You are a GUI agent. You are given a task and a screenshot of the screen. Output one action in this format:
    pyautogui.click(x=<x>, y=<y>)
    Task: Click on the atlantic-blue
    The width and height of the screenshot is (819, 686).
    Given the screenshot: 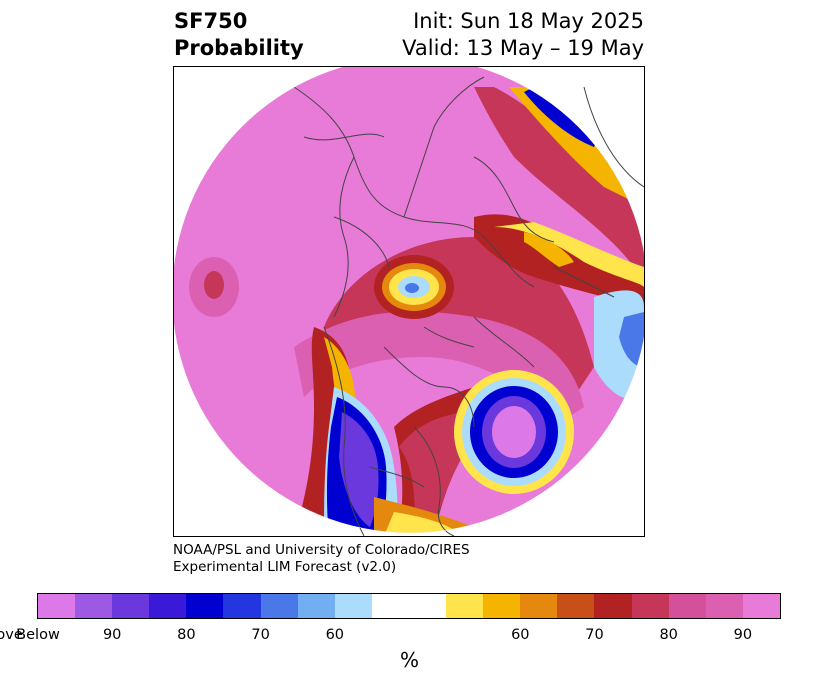 What is the action you would take?
    pyautogui.click(x=631, y=339)
    